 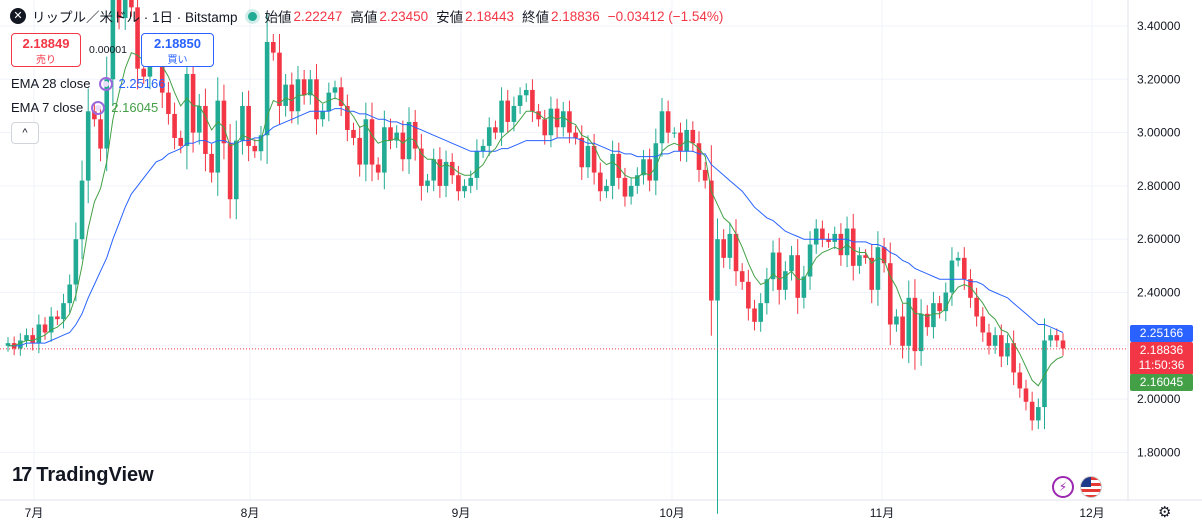 What do you see at coordinates (575, 16) in the screenshot?
I see `close-value: 2.18836` at bounding box center [575, 16].